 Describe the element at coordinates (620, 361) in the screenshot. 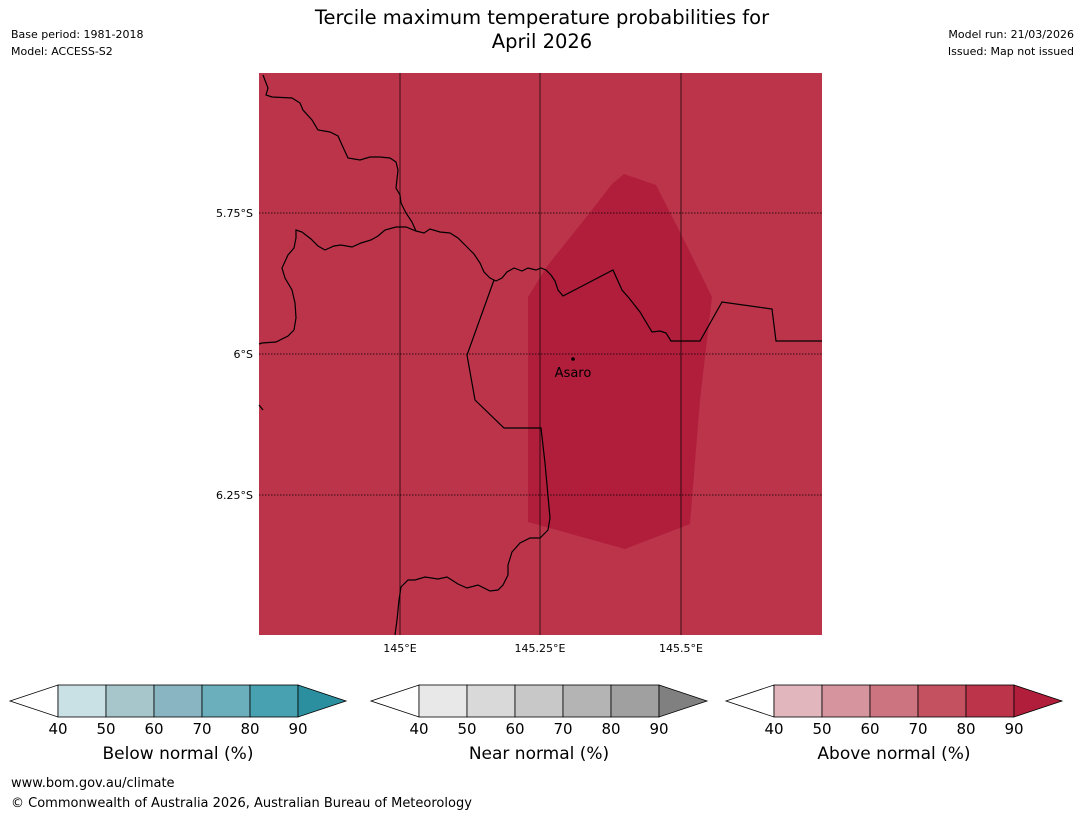

I see `high-probability-region` at that location.